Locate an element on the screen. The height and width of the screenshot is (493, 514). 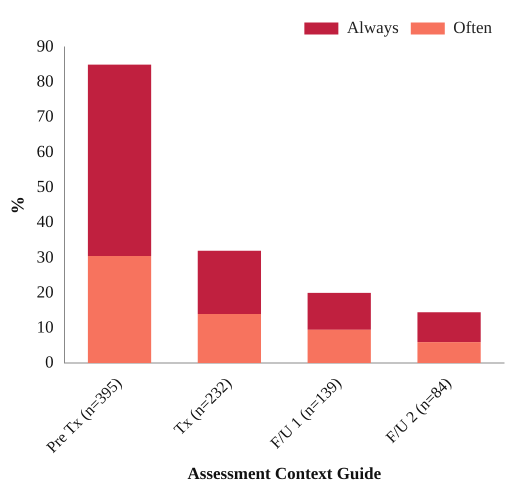
y-tick-label: 50 is located at coordinates (45, 186).